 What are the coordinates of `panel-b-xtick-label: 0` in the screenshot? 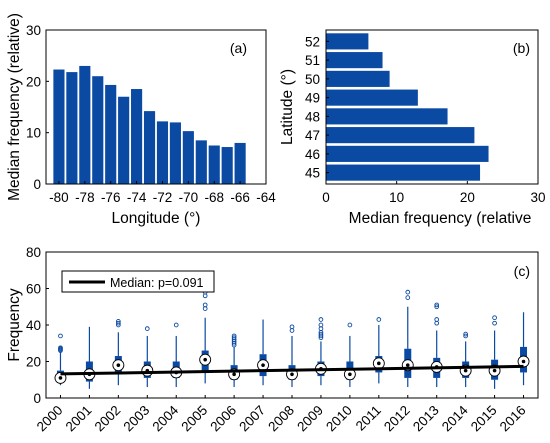 It's located at (326, 197).